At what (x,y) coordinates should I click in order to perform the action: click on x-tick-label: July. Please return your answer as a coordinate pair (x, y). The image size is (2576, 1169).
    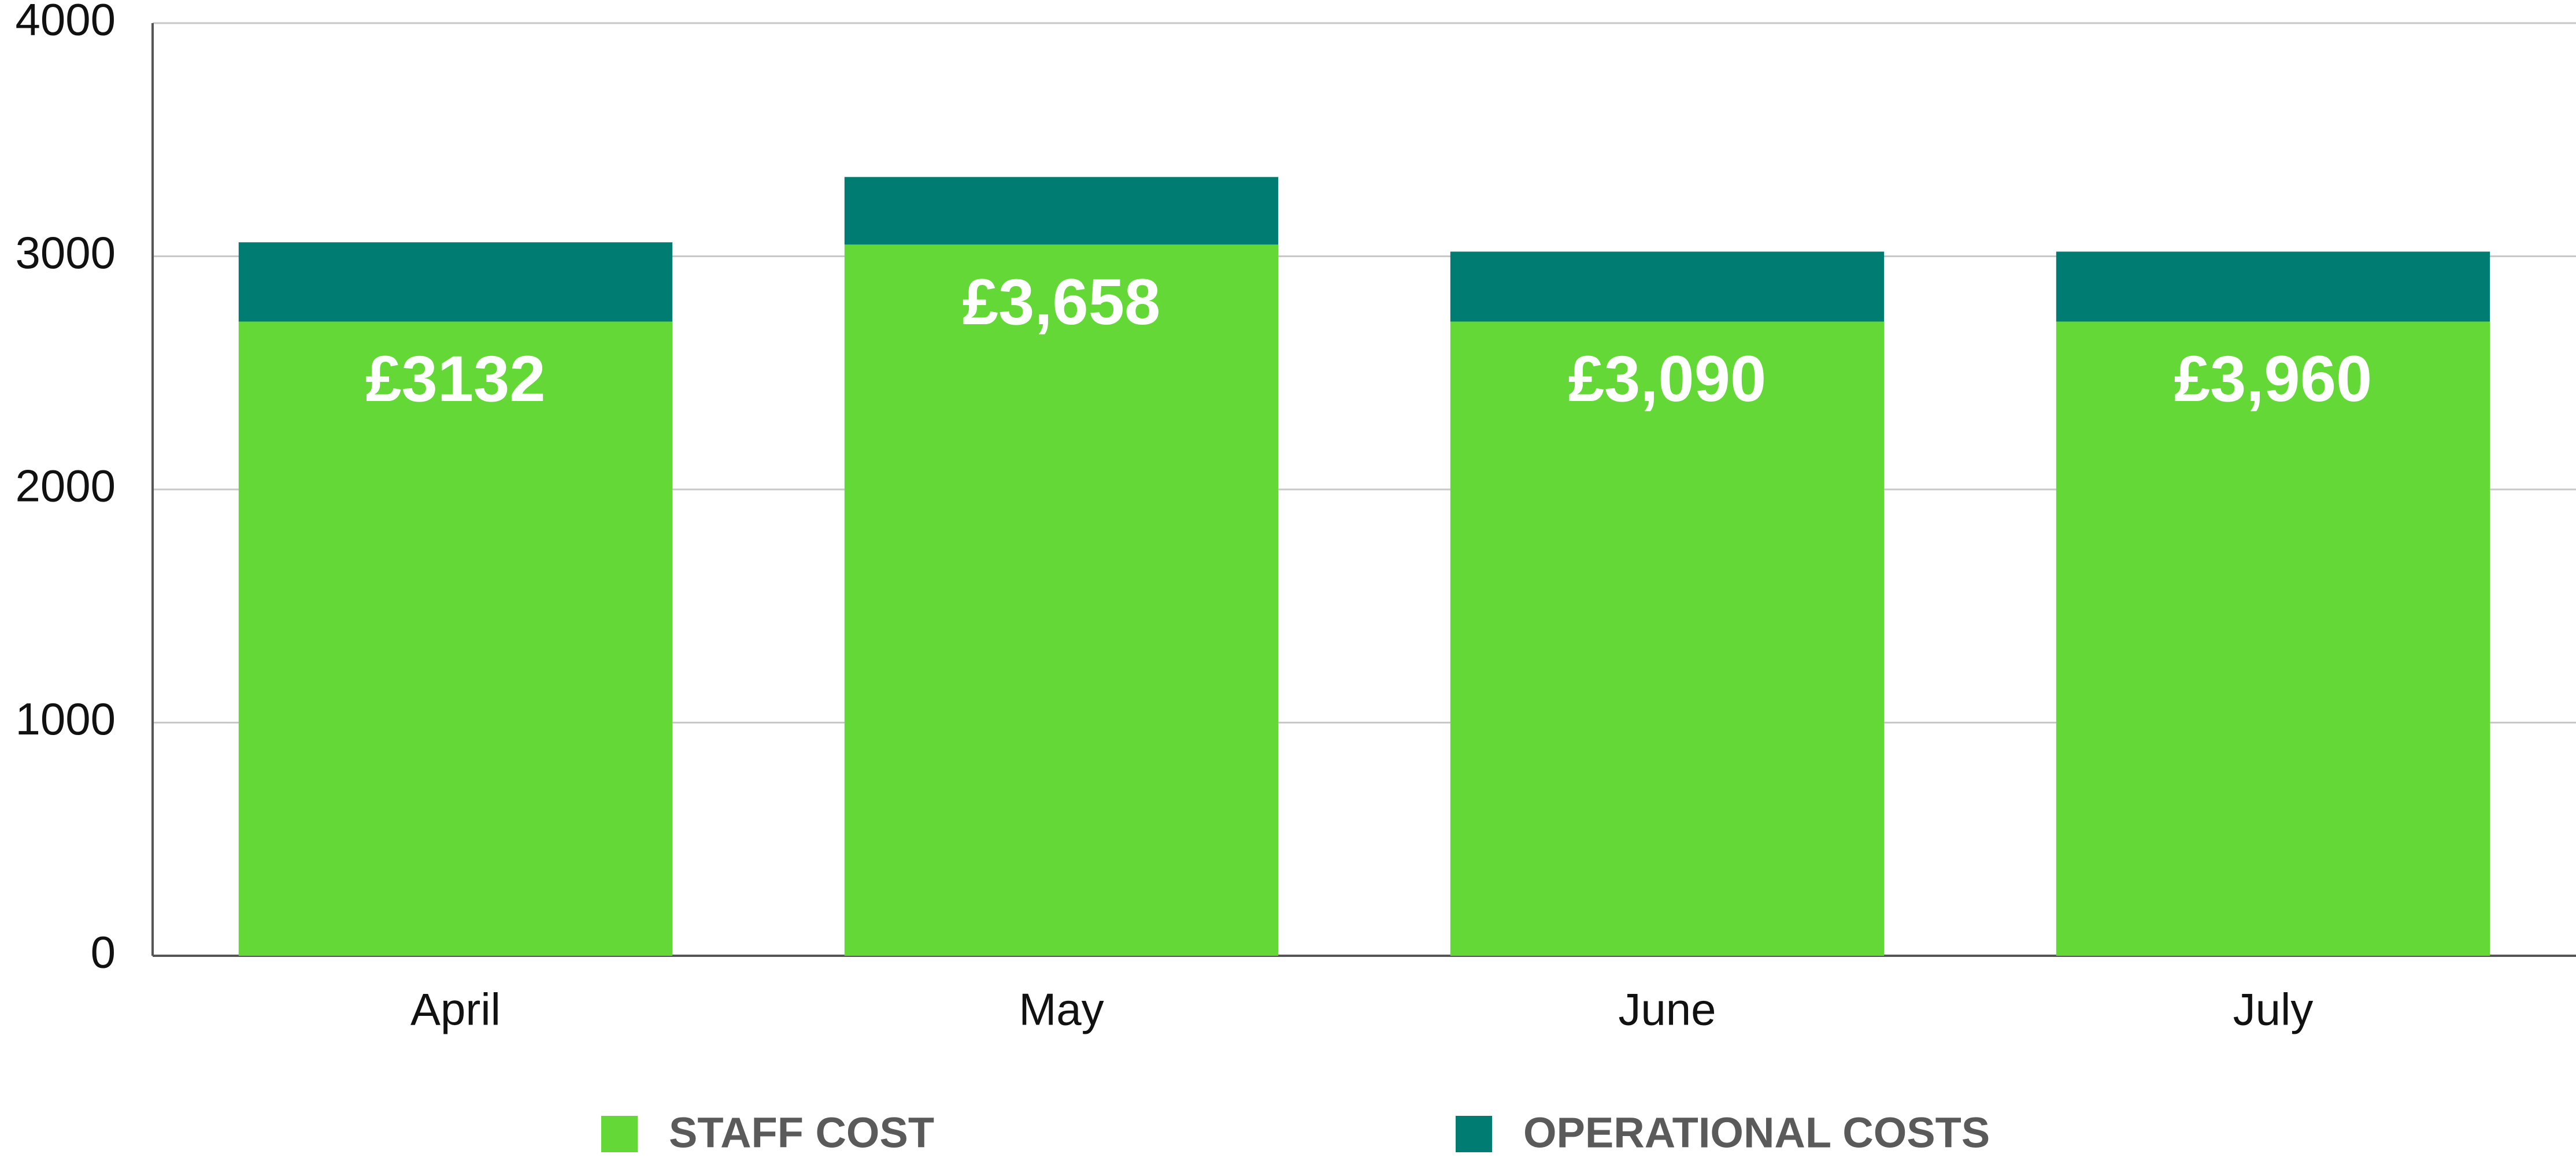
    Looking at the image, I should click on (2273, 1009).